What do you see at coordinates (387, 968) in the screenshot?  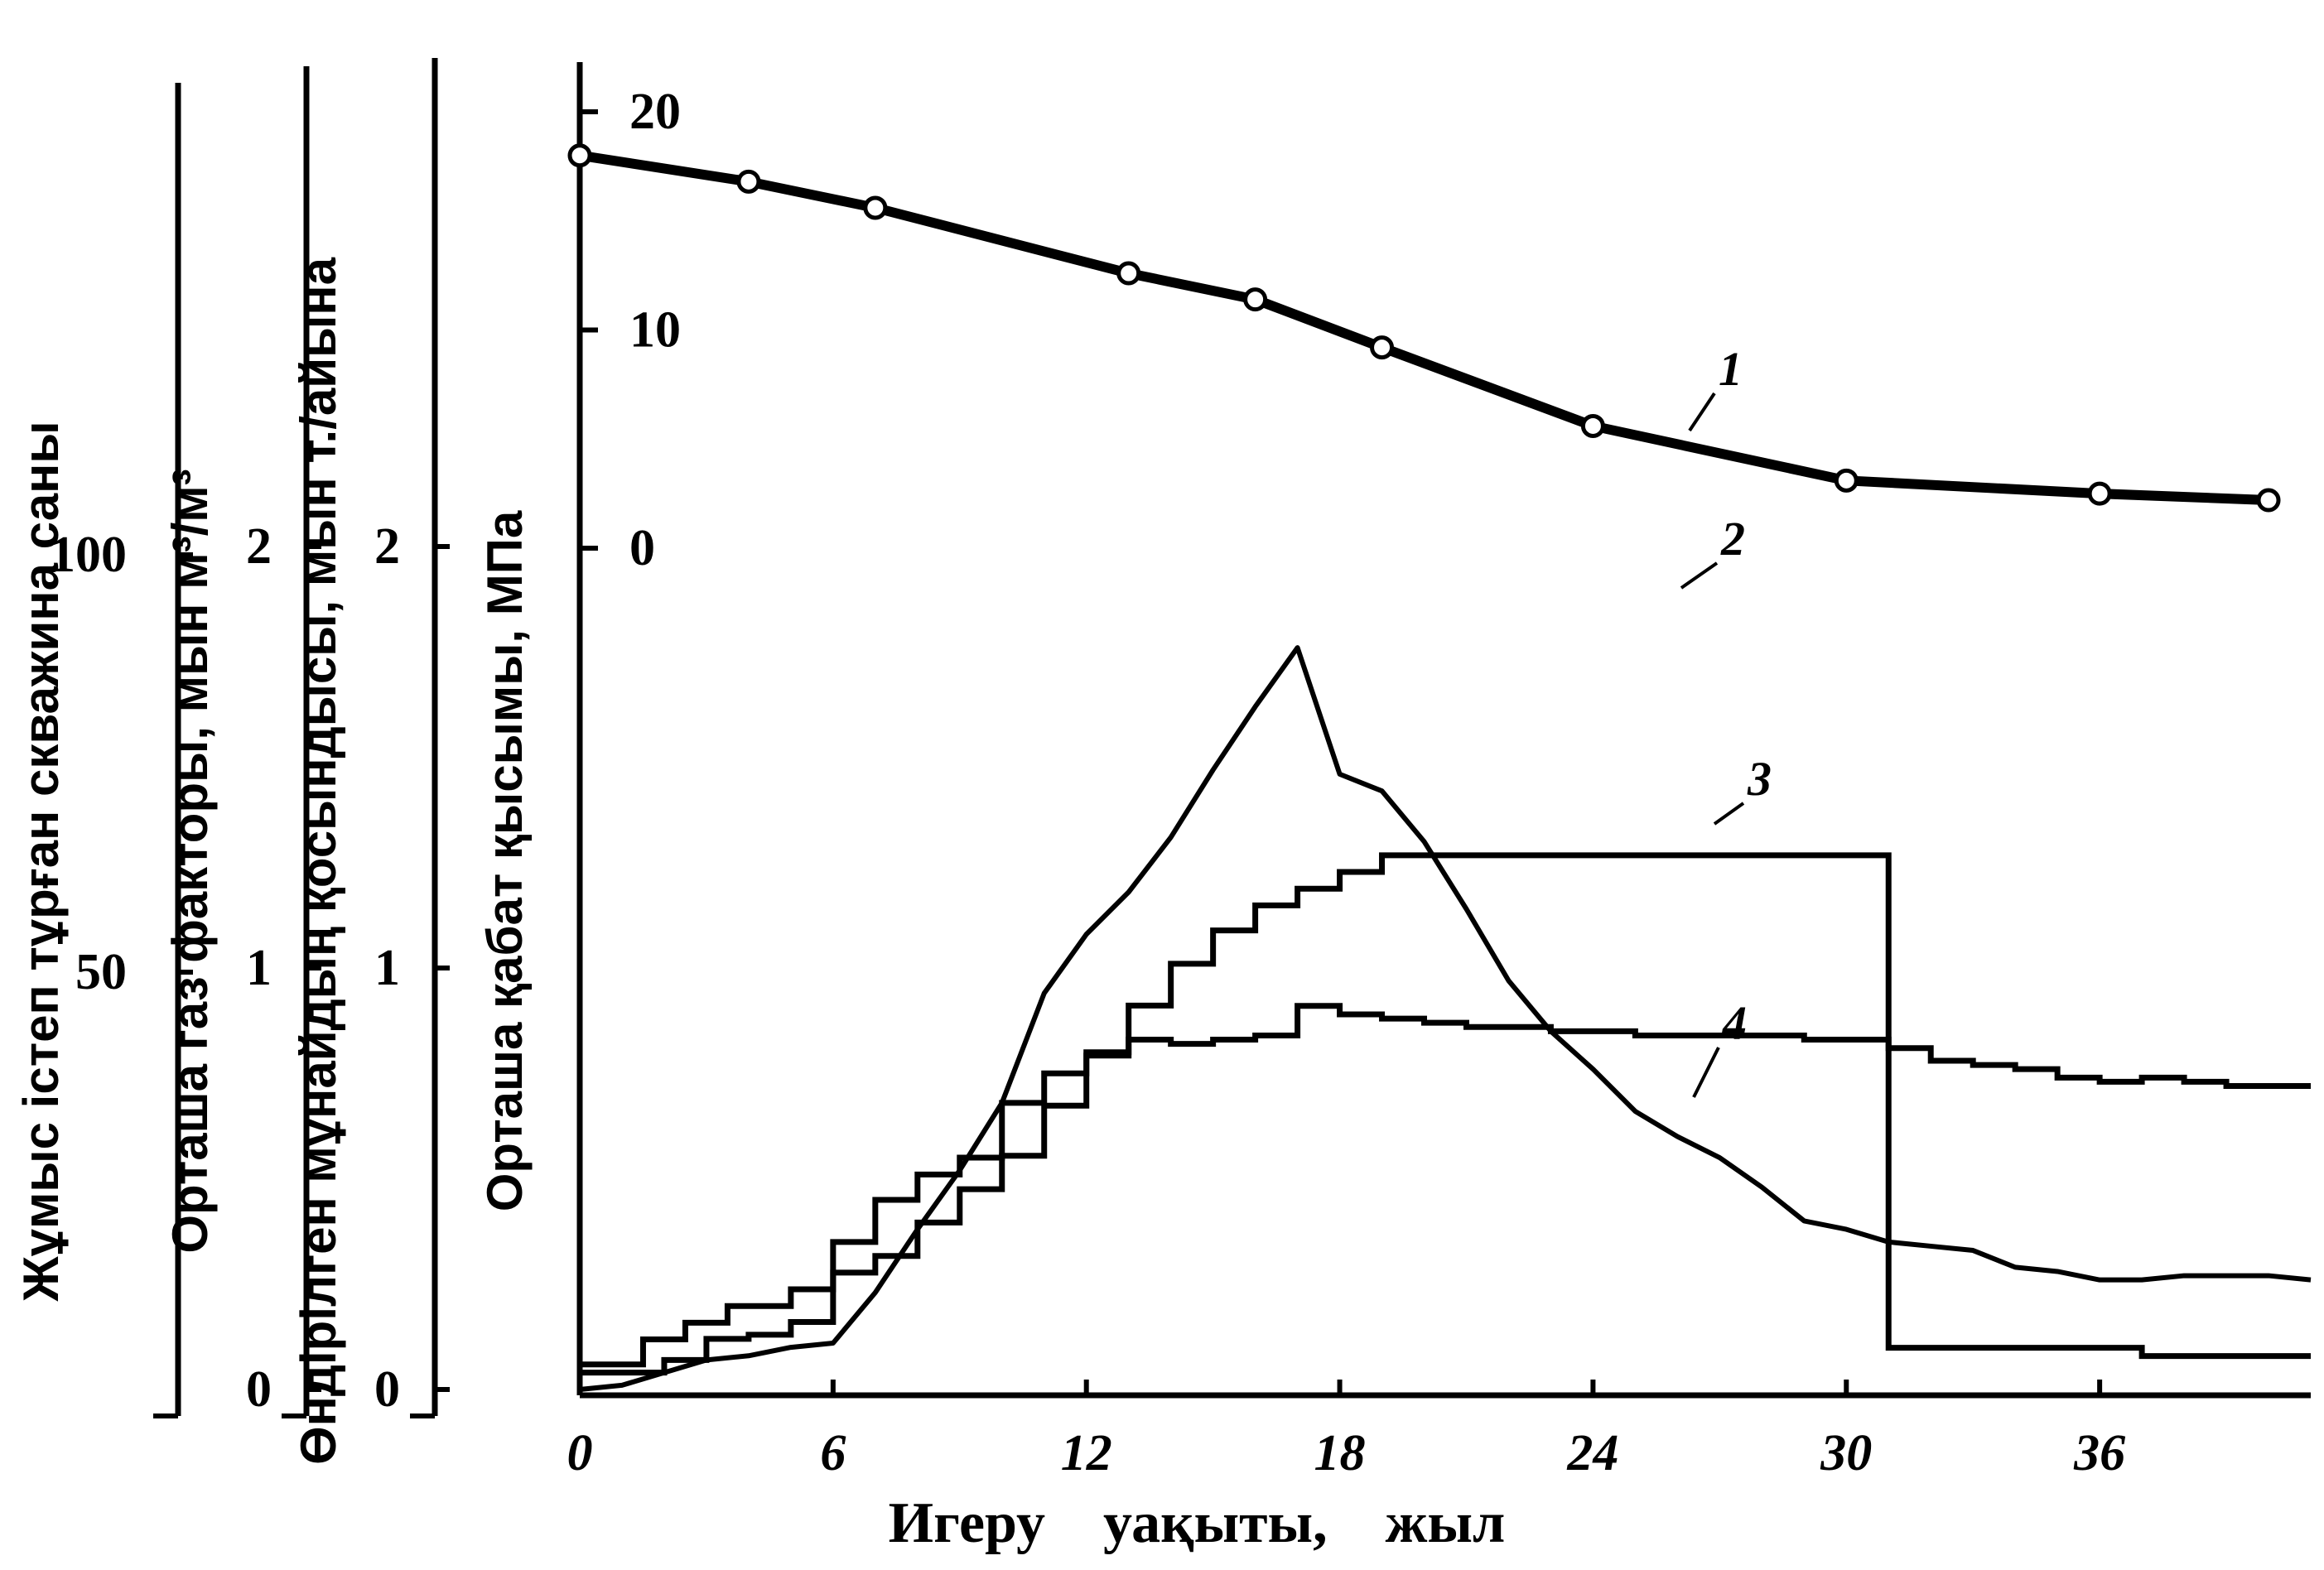 I see `y-tick-label-3-1: 1` at bounding box center [387, 968].